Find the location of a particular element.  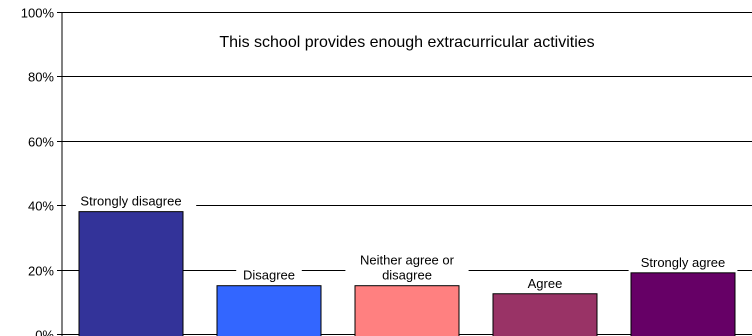

y-tick-label: 20% is located at coordinates (41, 271).